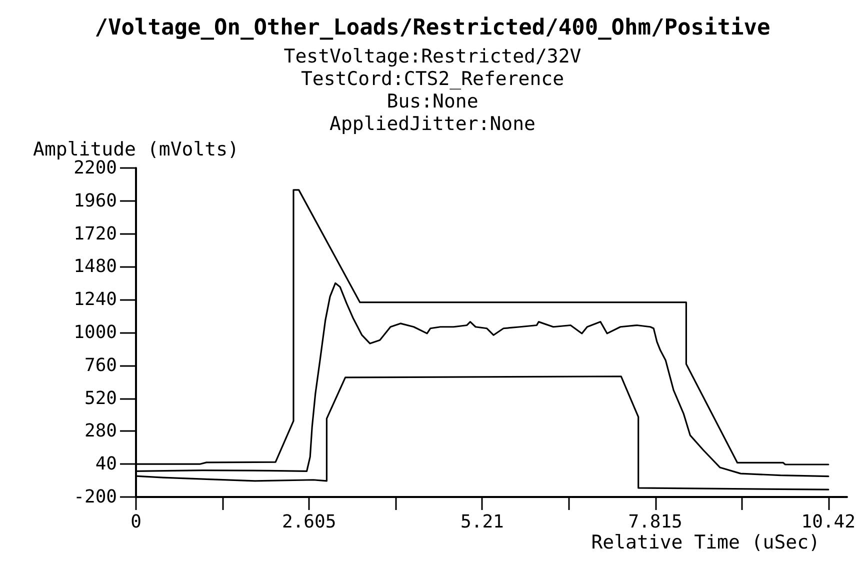  Describe the element at coordinates (100, 365) in the screenshot. I see `y-tick-label: 760` at that location.